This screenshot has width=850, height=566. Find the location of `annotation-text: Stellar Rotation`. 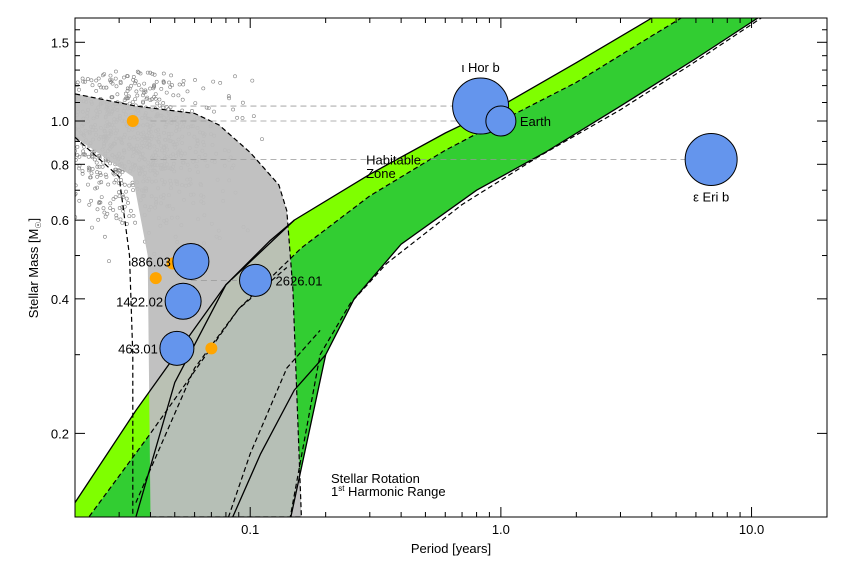

annotation-text: Stellar Rotation is located at coordinates (375, 478).